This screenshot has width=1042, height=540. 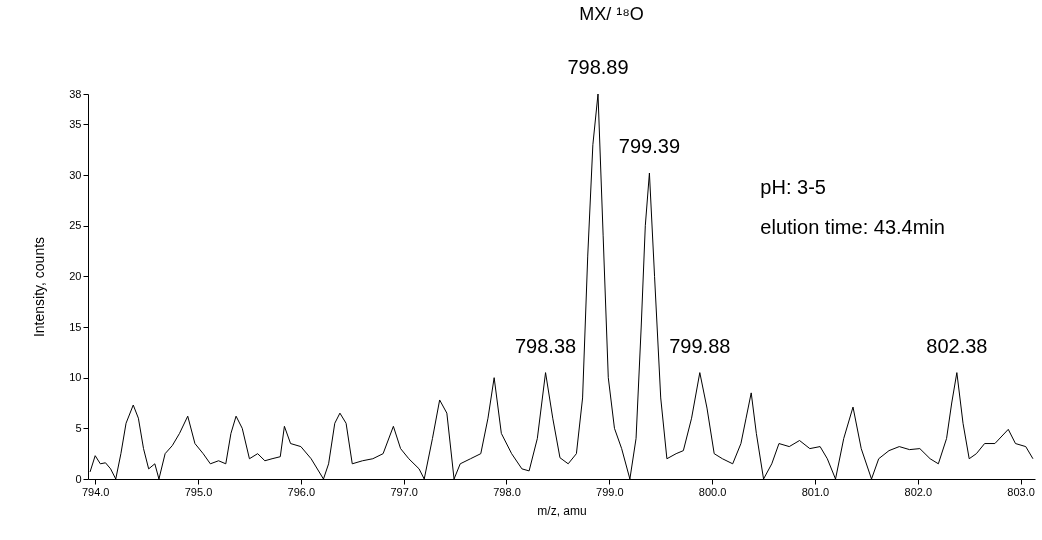 I want to click on y-tick-label: 35, so click(x=75, y=123).